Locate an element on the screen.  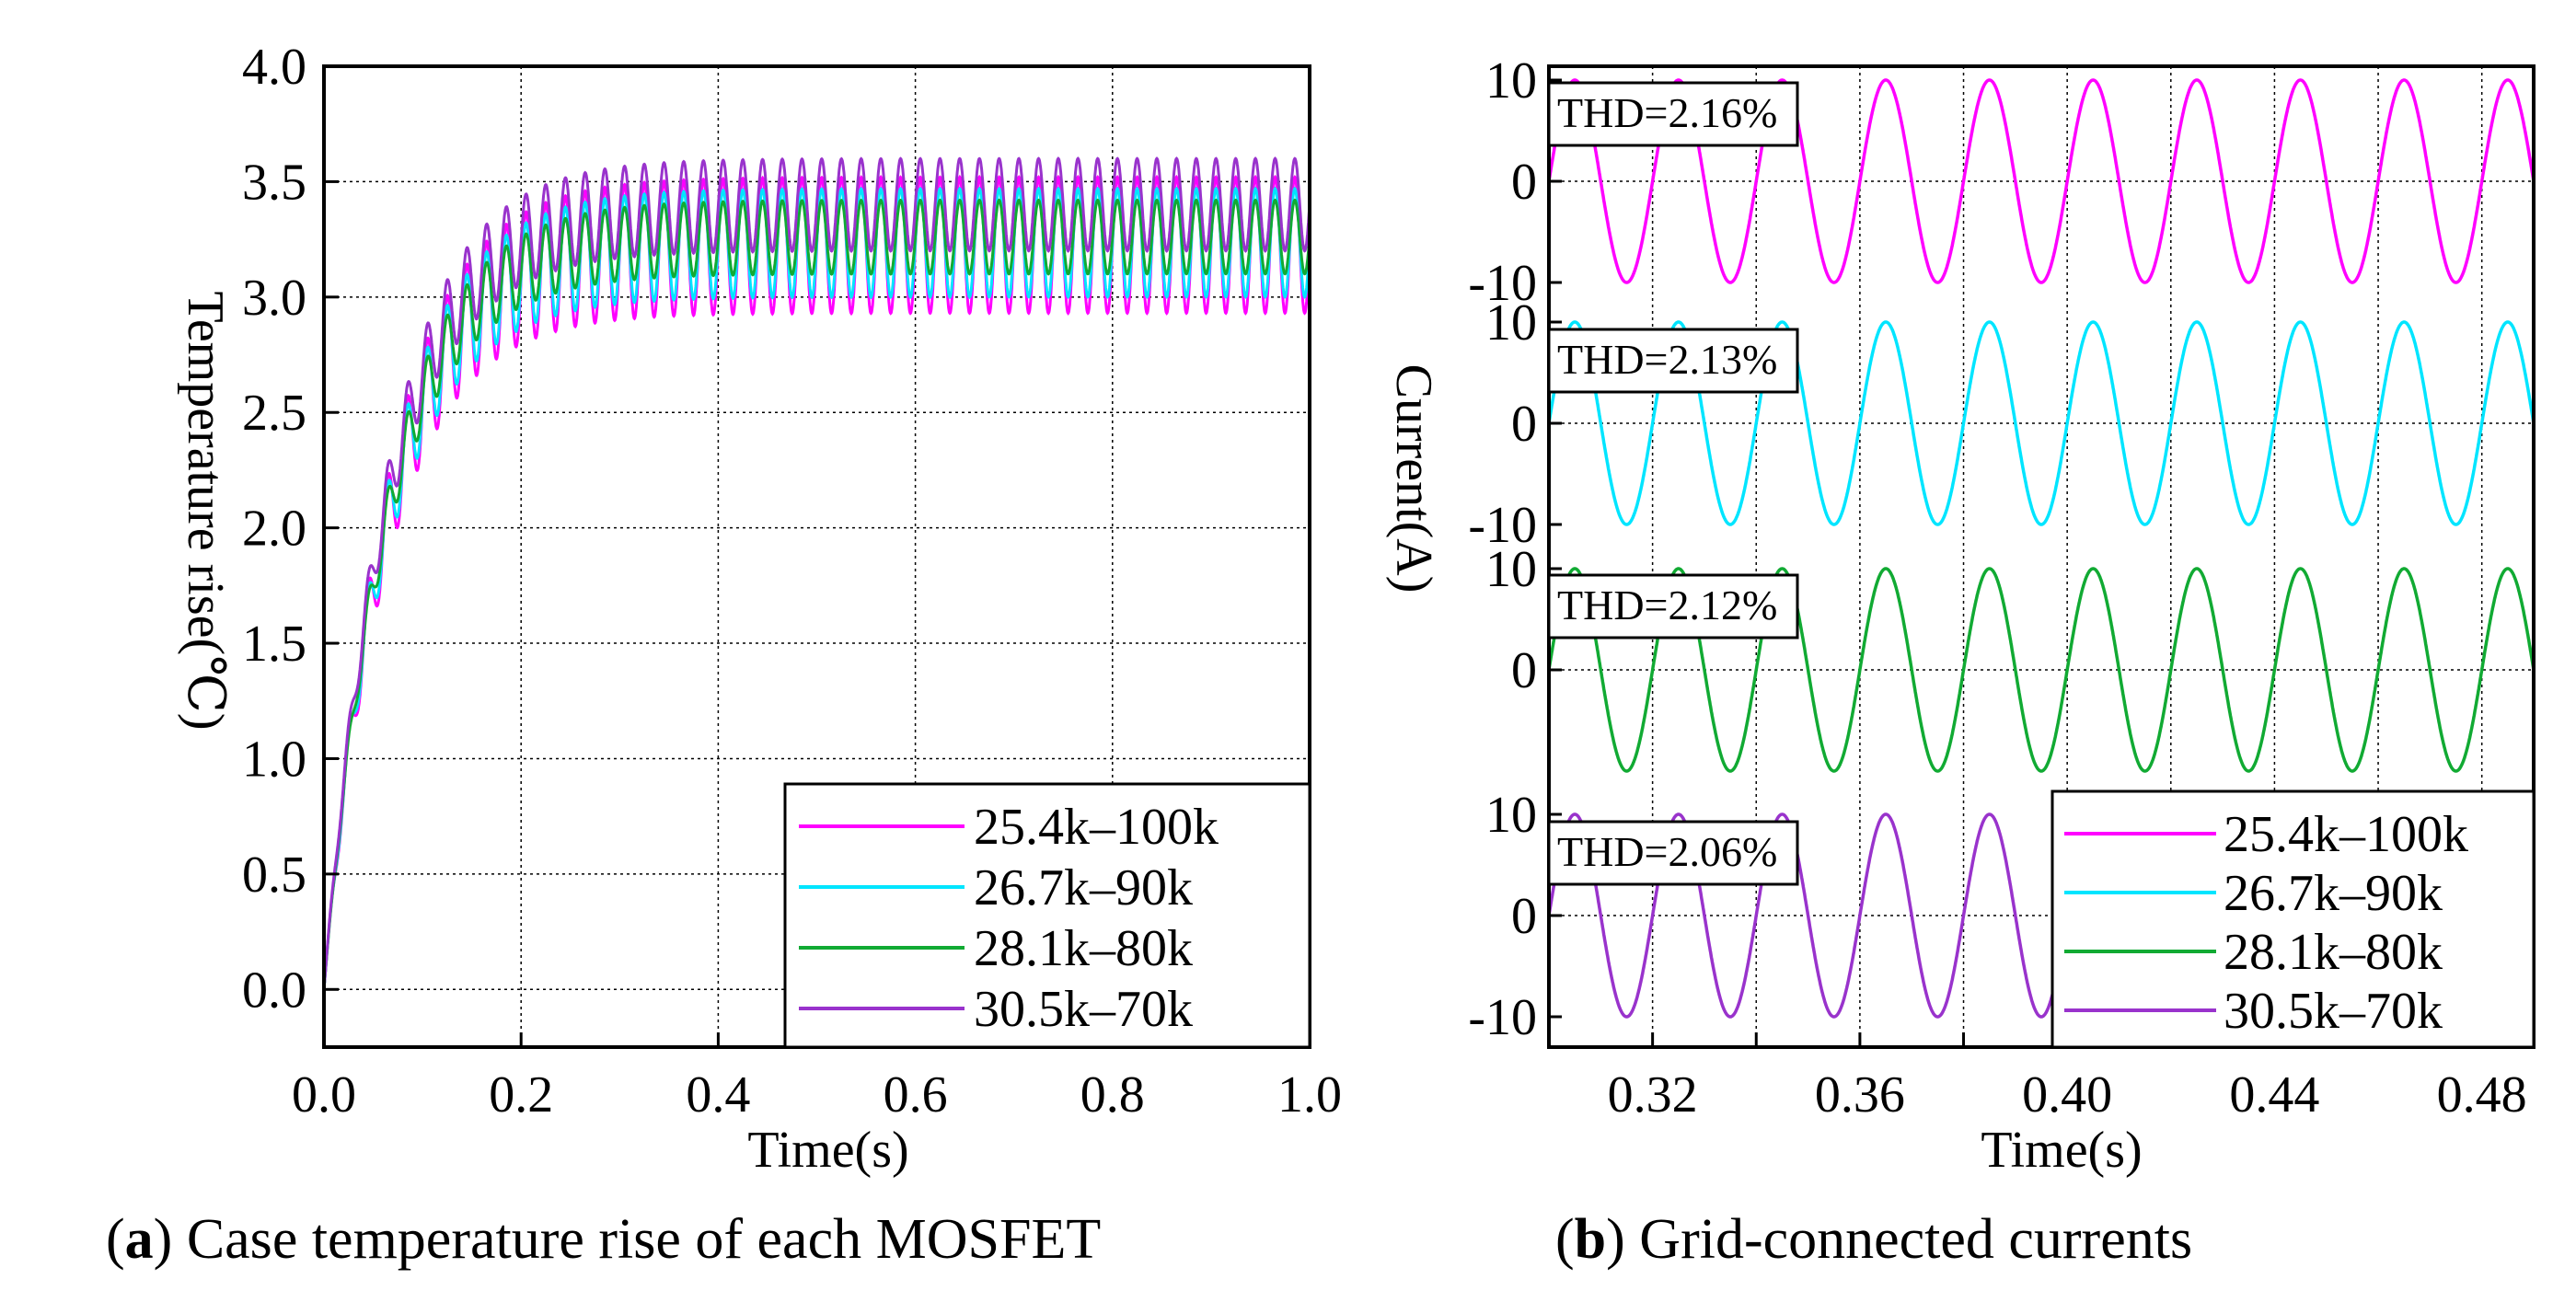
panel-a-y-tick-label: 3.0 is located at coordinates (274, 298).